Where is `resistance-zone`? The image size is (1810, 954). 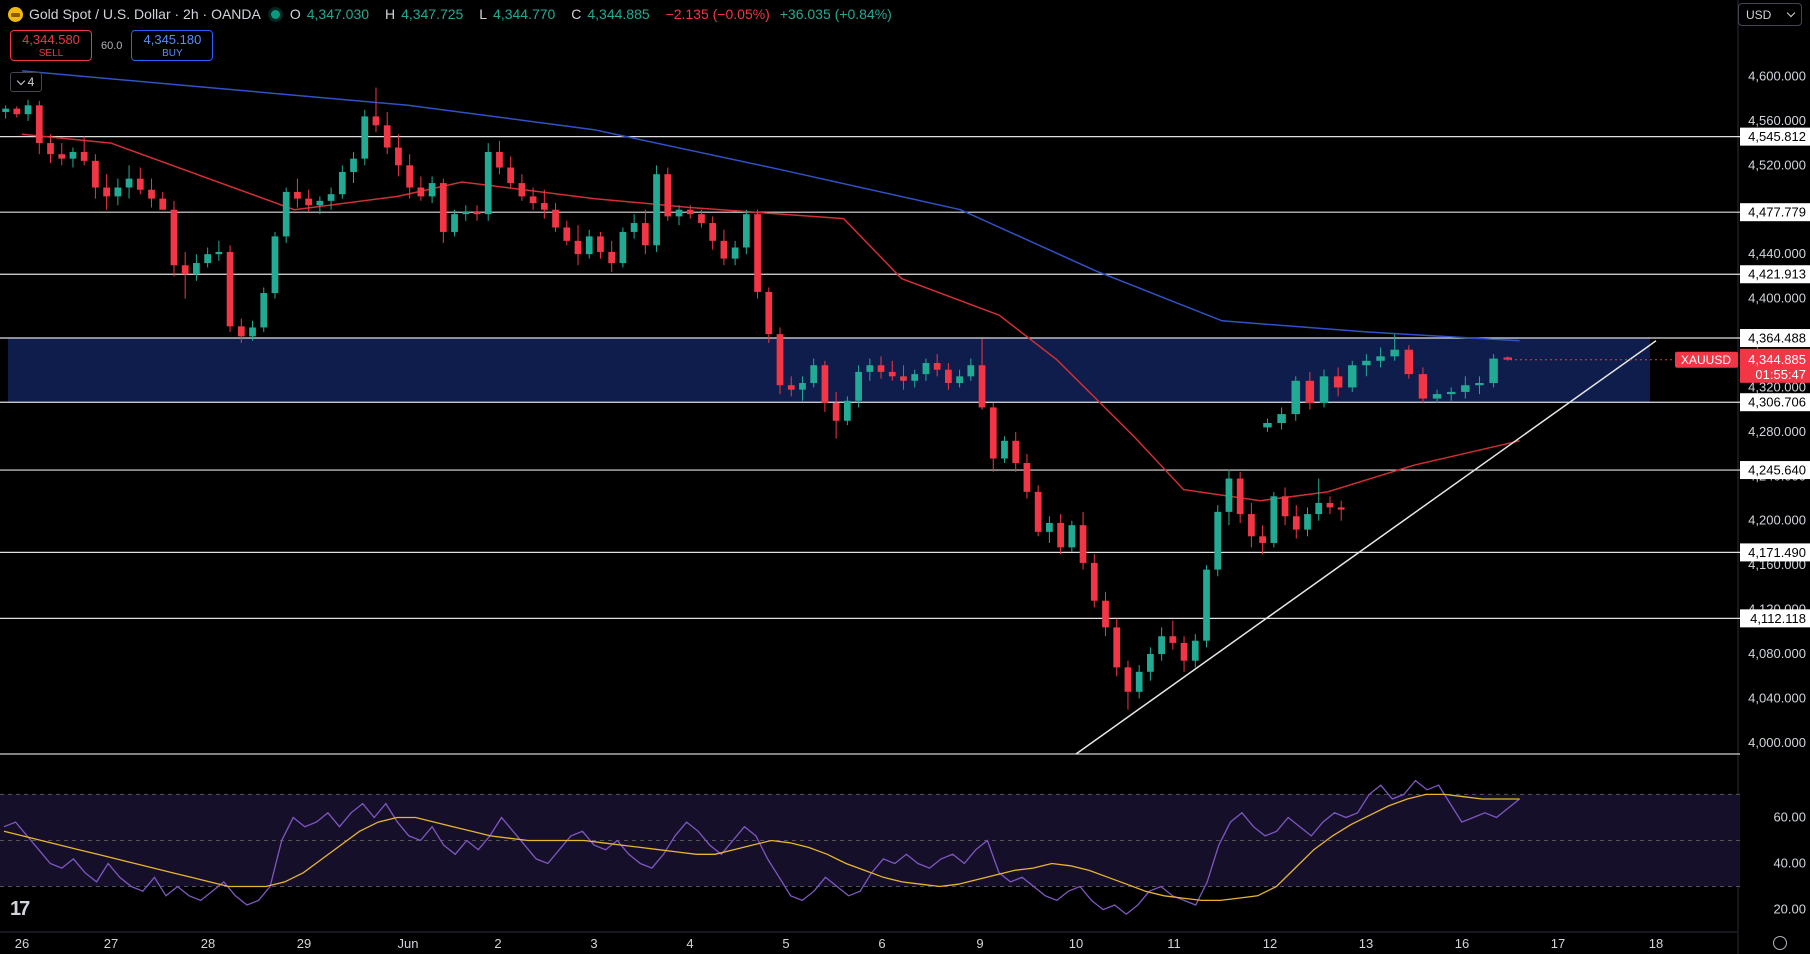
resistance-zone is located at coordinates (829, 370).